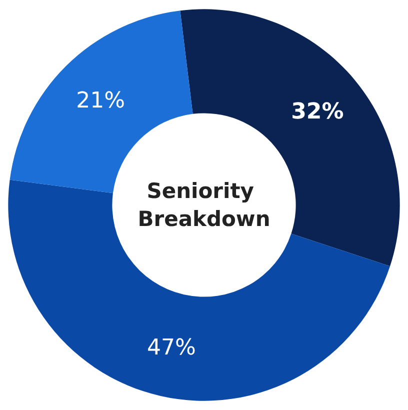  I want to click on data-label: 32%, so click(317, 111).